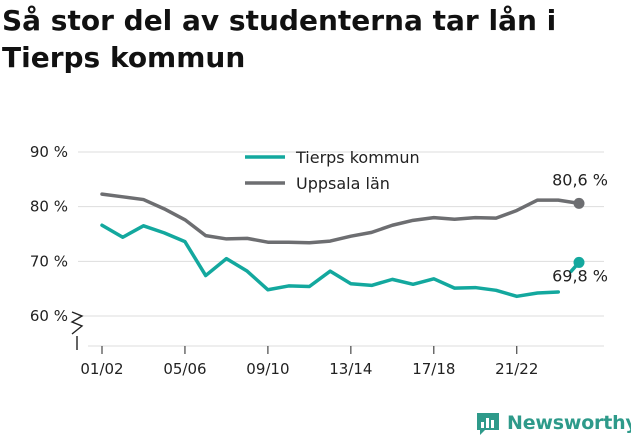  Describe the element at coordinates (49, 234) in the screenshot. I see `y-tick-labels: 60 % 70 % 80 % 90 %` at that location.